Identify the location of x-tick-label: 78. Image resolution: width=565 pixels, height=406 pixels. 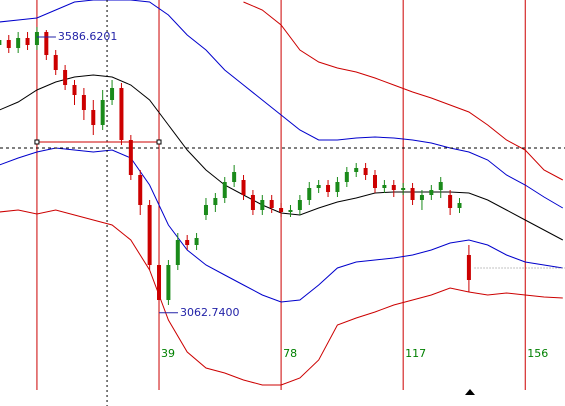
(290, 353).